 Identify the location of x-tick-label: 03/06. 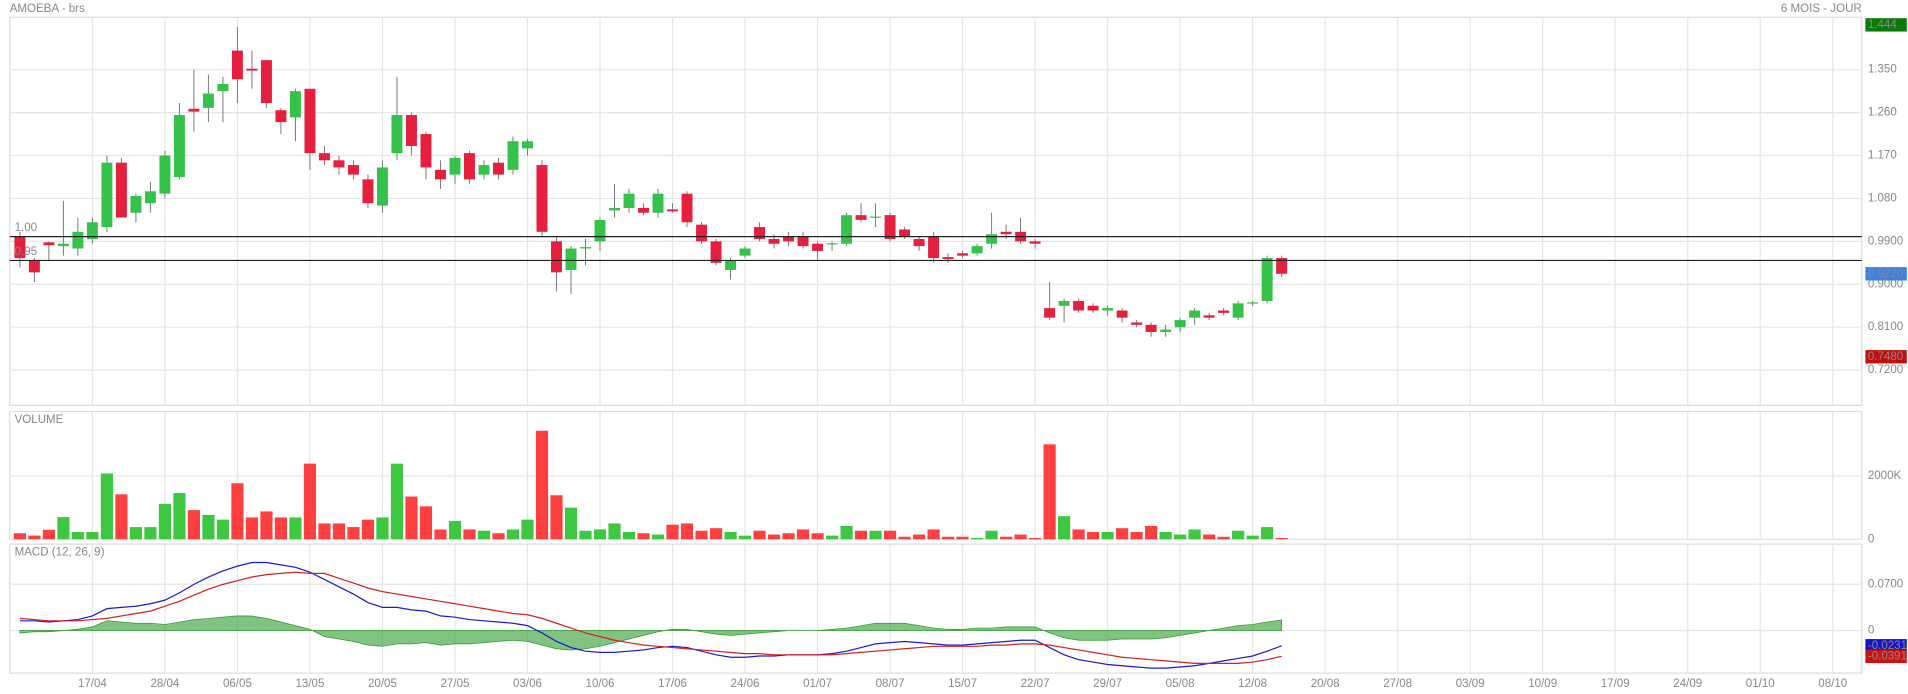
(527, 684).